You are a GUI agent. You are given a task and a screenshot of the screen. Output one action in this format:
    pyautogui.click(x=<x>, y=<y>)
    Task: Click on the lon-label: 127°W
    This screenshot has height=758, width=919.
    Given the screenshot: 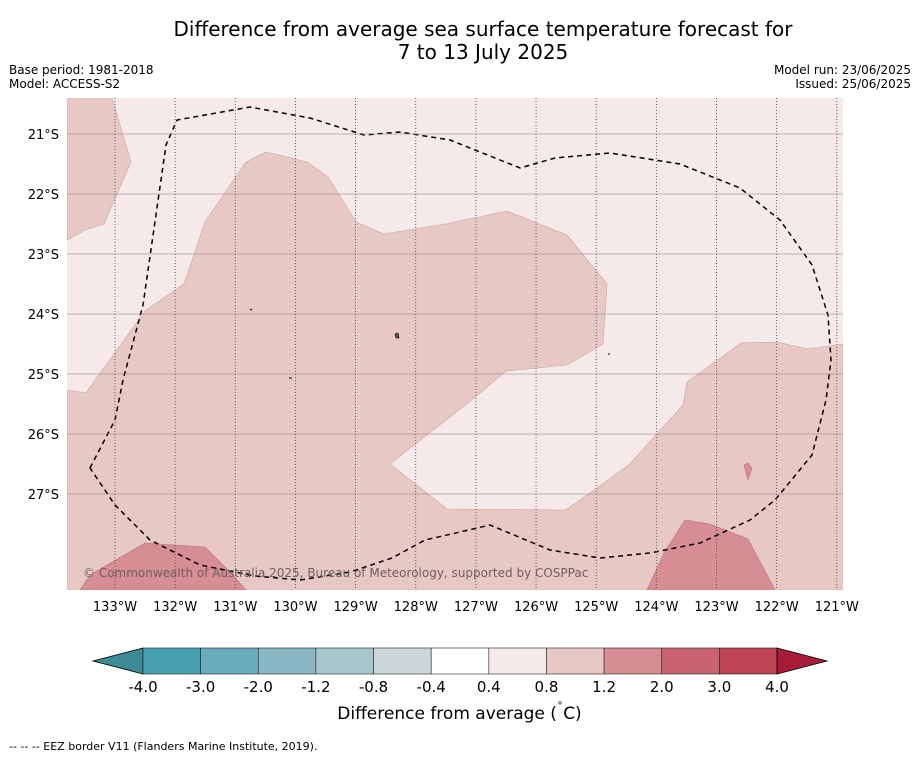 What is the action you would take?
    pyautogui.click(x=476, y=607)
    